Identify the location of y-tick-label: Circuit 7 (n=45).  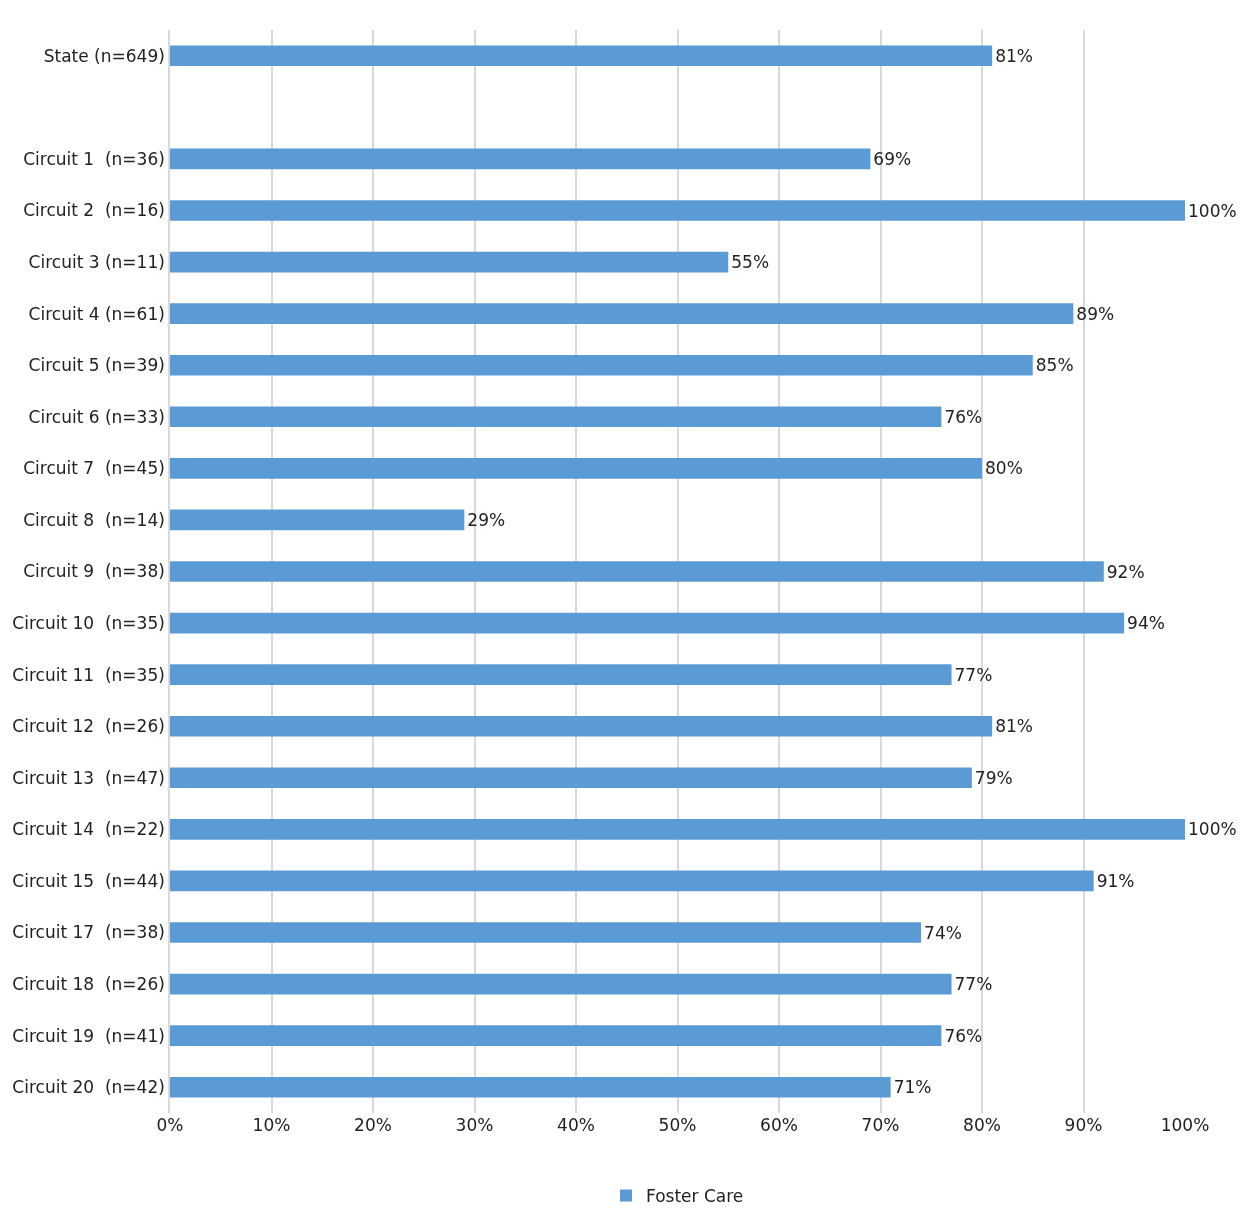
(94, 468).